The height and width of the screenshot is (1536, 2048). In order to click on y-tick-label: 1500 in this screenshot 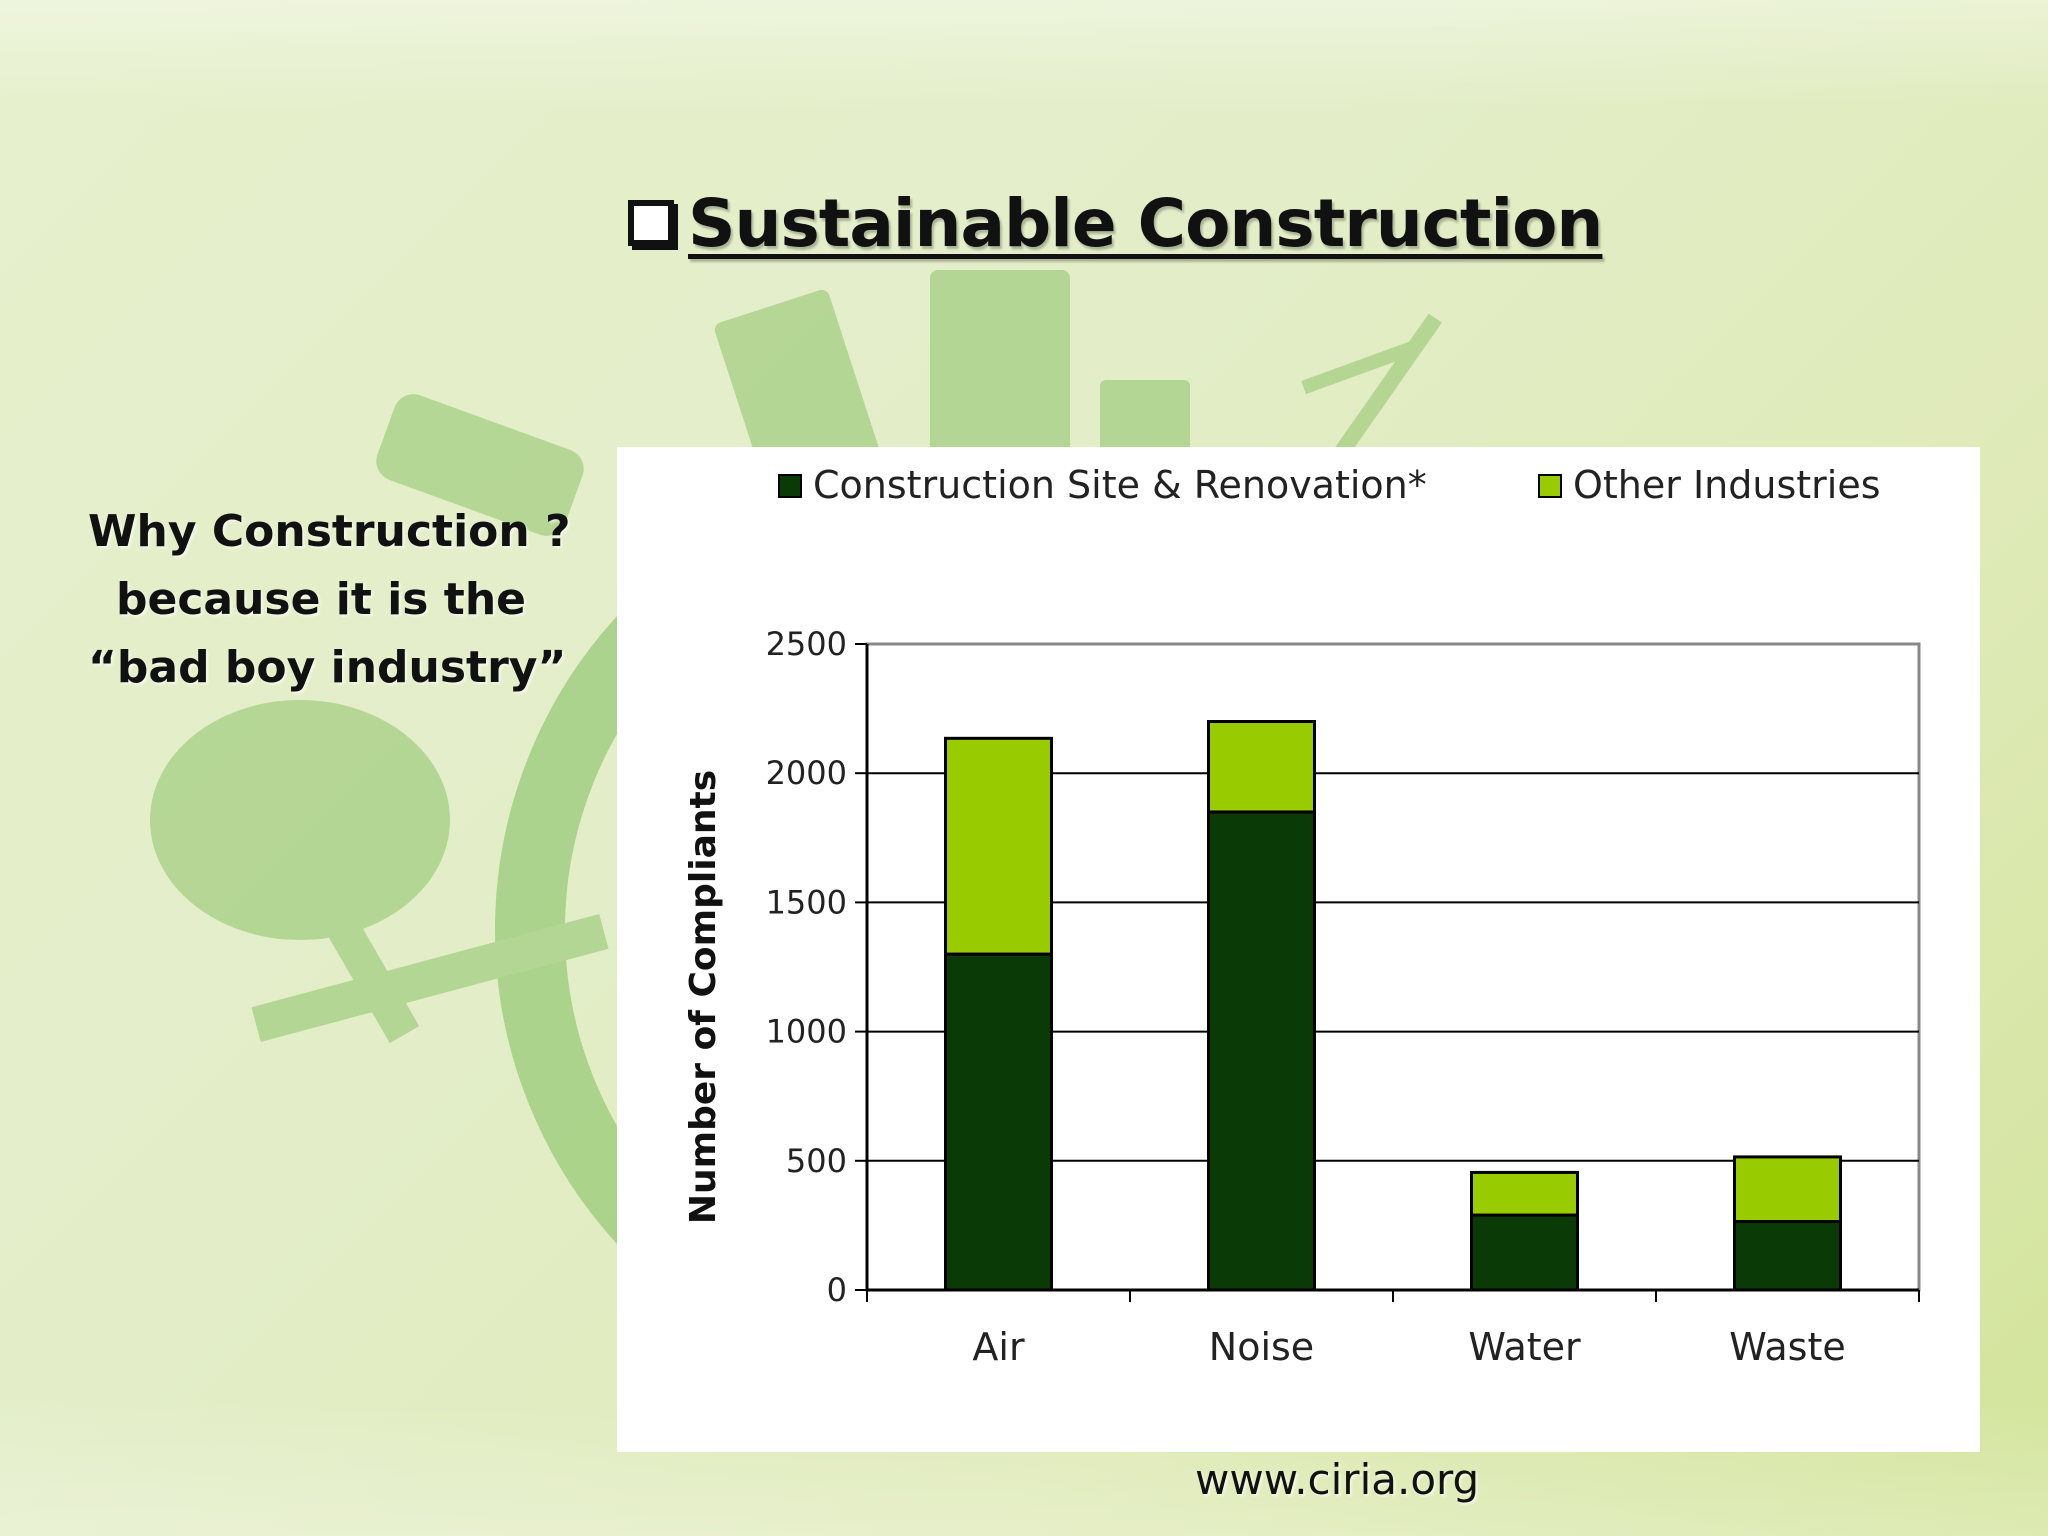, I will do `click(806, 902)`.